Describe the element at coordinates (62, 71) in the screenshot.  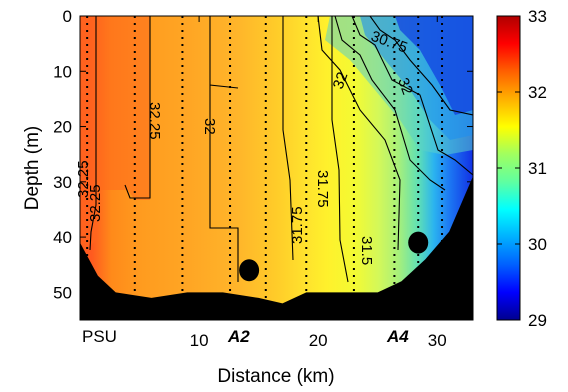
I see `y-tick-label: 10` at that location.